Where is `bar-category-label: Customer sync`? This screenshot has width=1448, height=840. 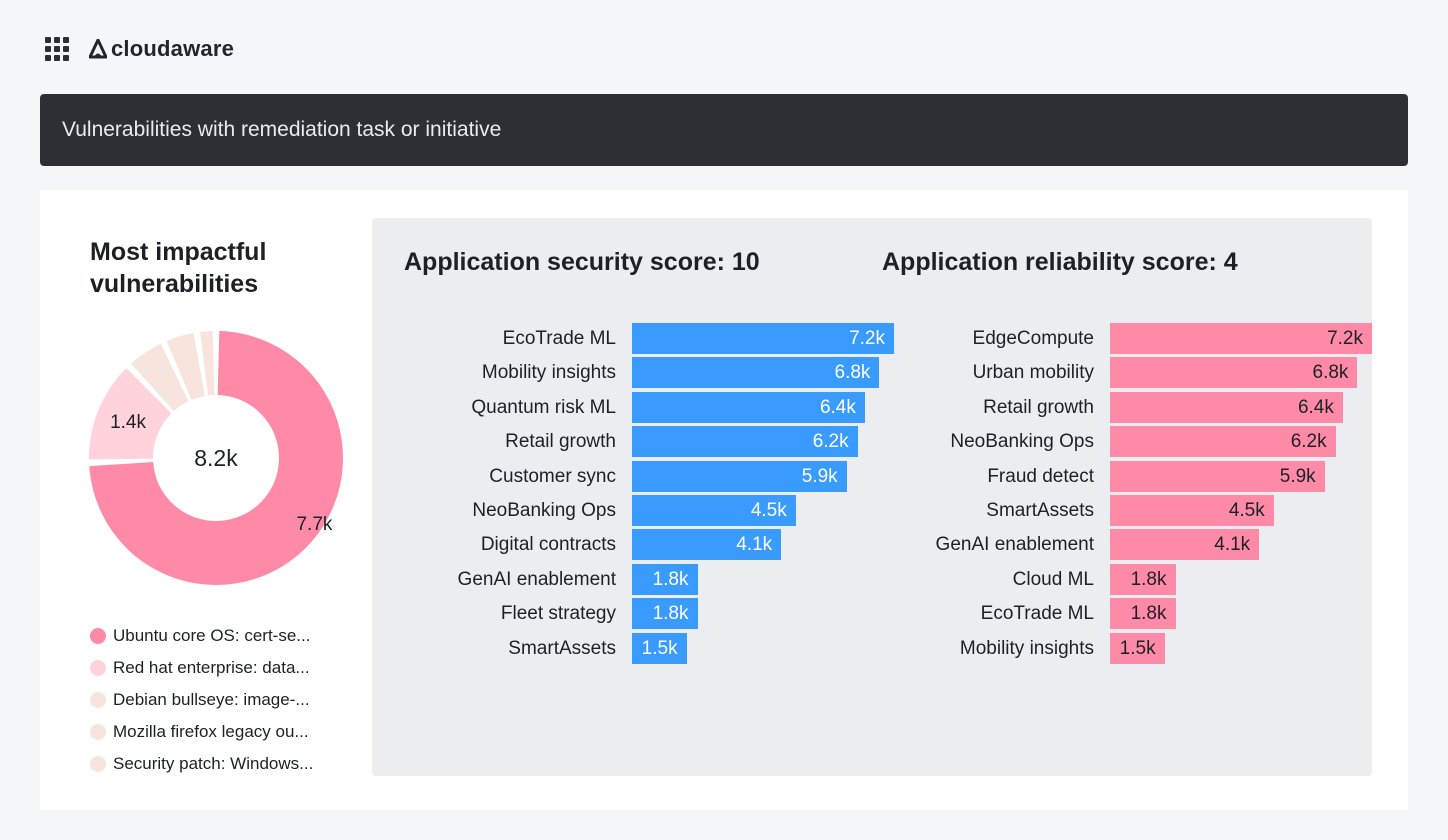
bar-category-label: Customer sync is located at coordinates (552, 476).